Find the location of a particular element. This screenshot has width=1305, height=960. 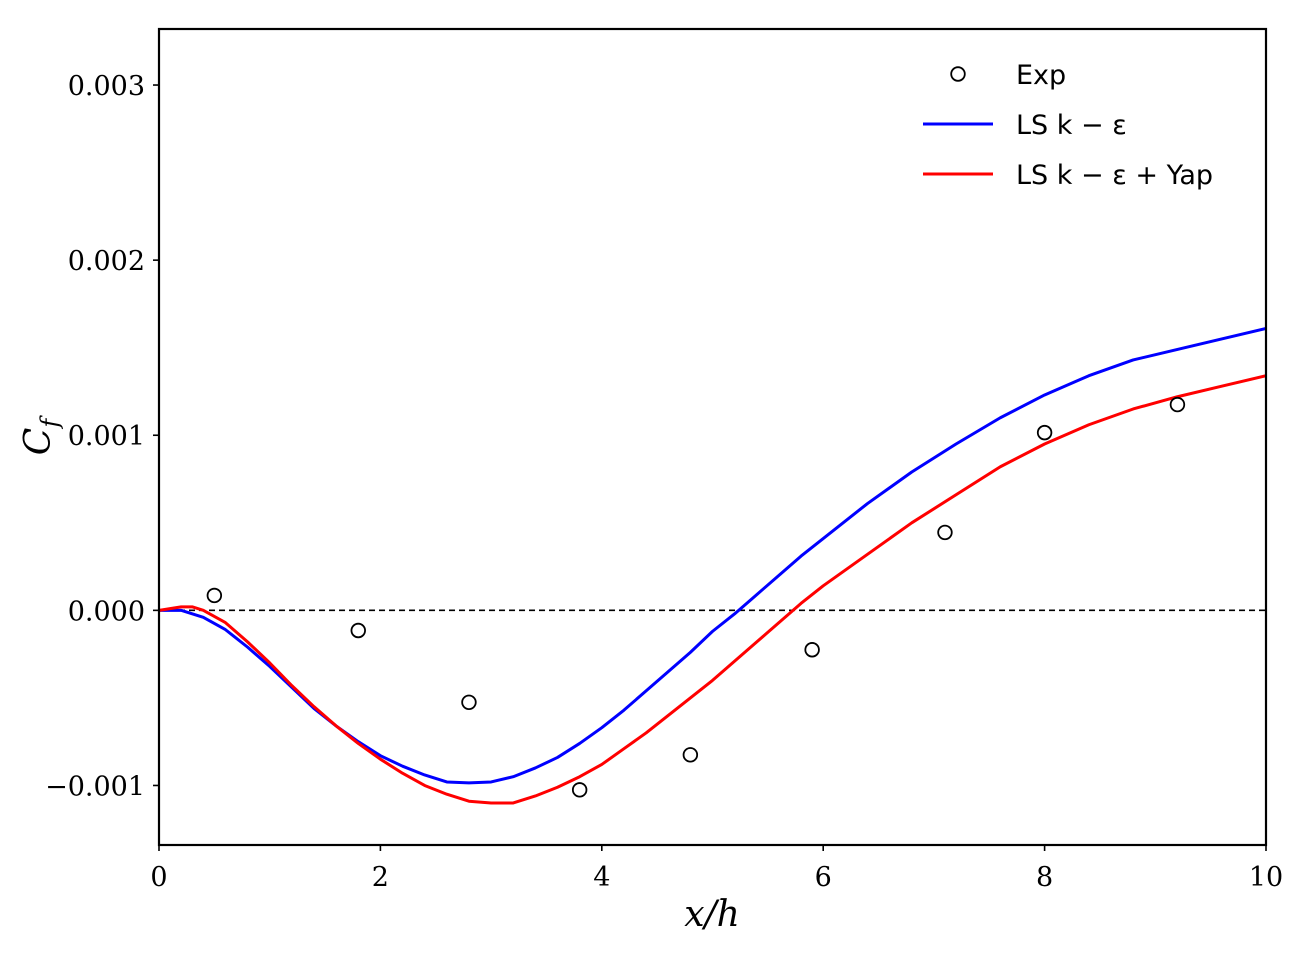

y-axis-label-main: C is located at coordinates (38, 442).